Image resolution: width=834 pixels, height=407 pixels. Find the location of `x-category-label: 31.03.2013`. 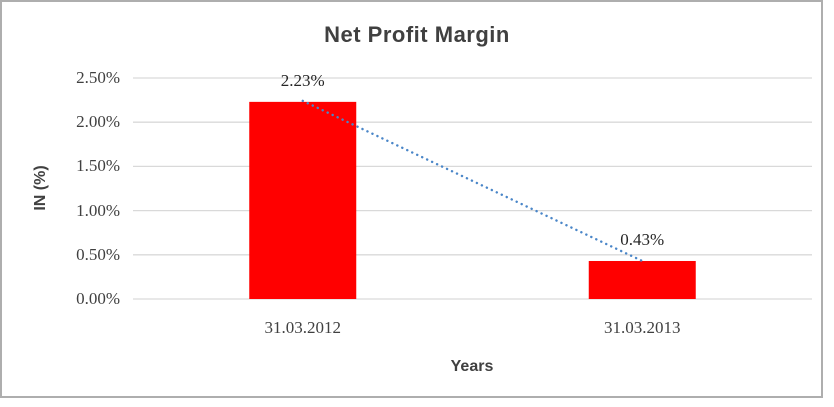

x-category-label: 31.03.2013 is located at coordinates (642, 327).